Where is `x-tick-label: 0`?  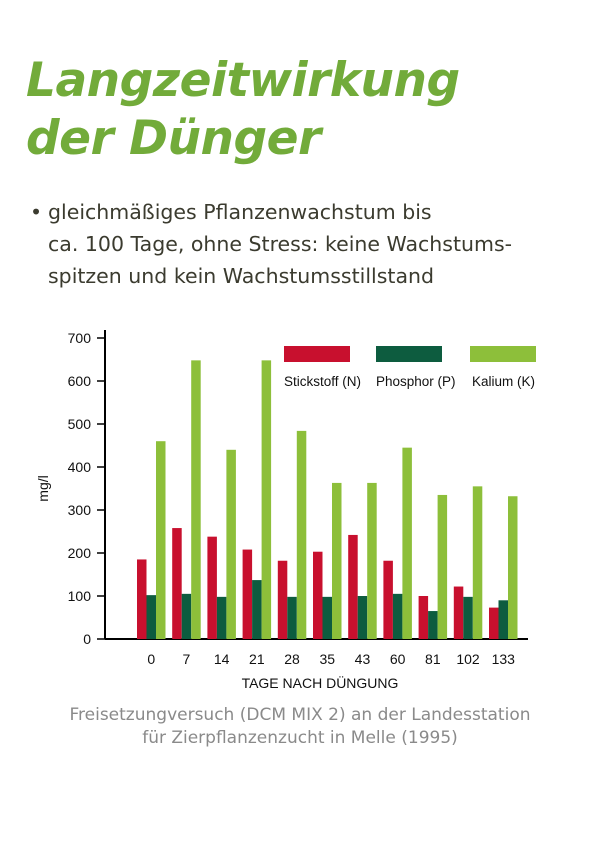 x-tick-label: 0 is located at coordinates (151, 659).